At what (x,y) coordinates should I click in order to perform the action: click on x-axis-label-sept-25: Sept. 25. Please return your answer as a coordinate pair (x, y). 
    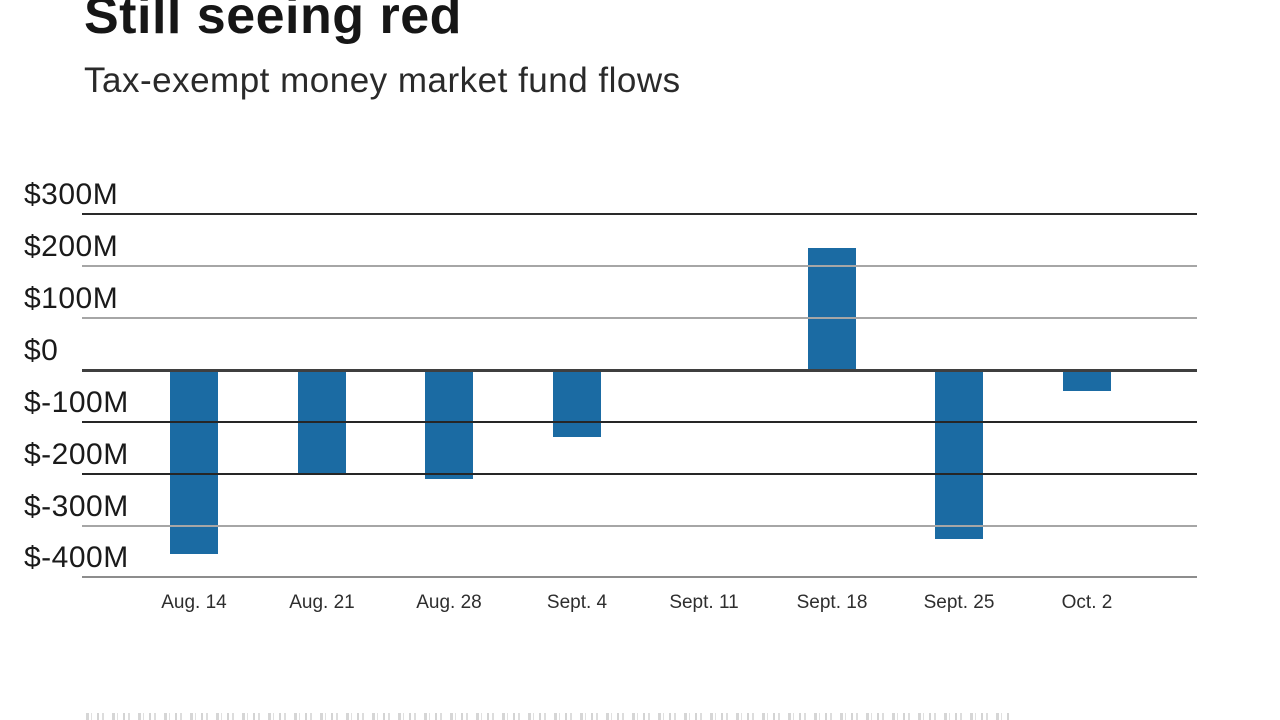
    Looking at the image, I should click on (959, 602).